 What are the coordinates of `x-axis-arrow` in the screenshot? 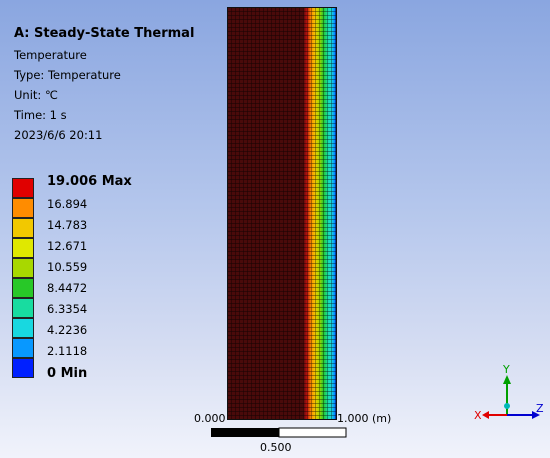 It's located at (485, 415).